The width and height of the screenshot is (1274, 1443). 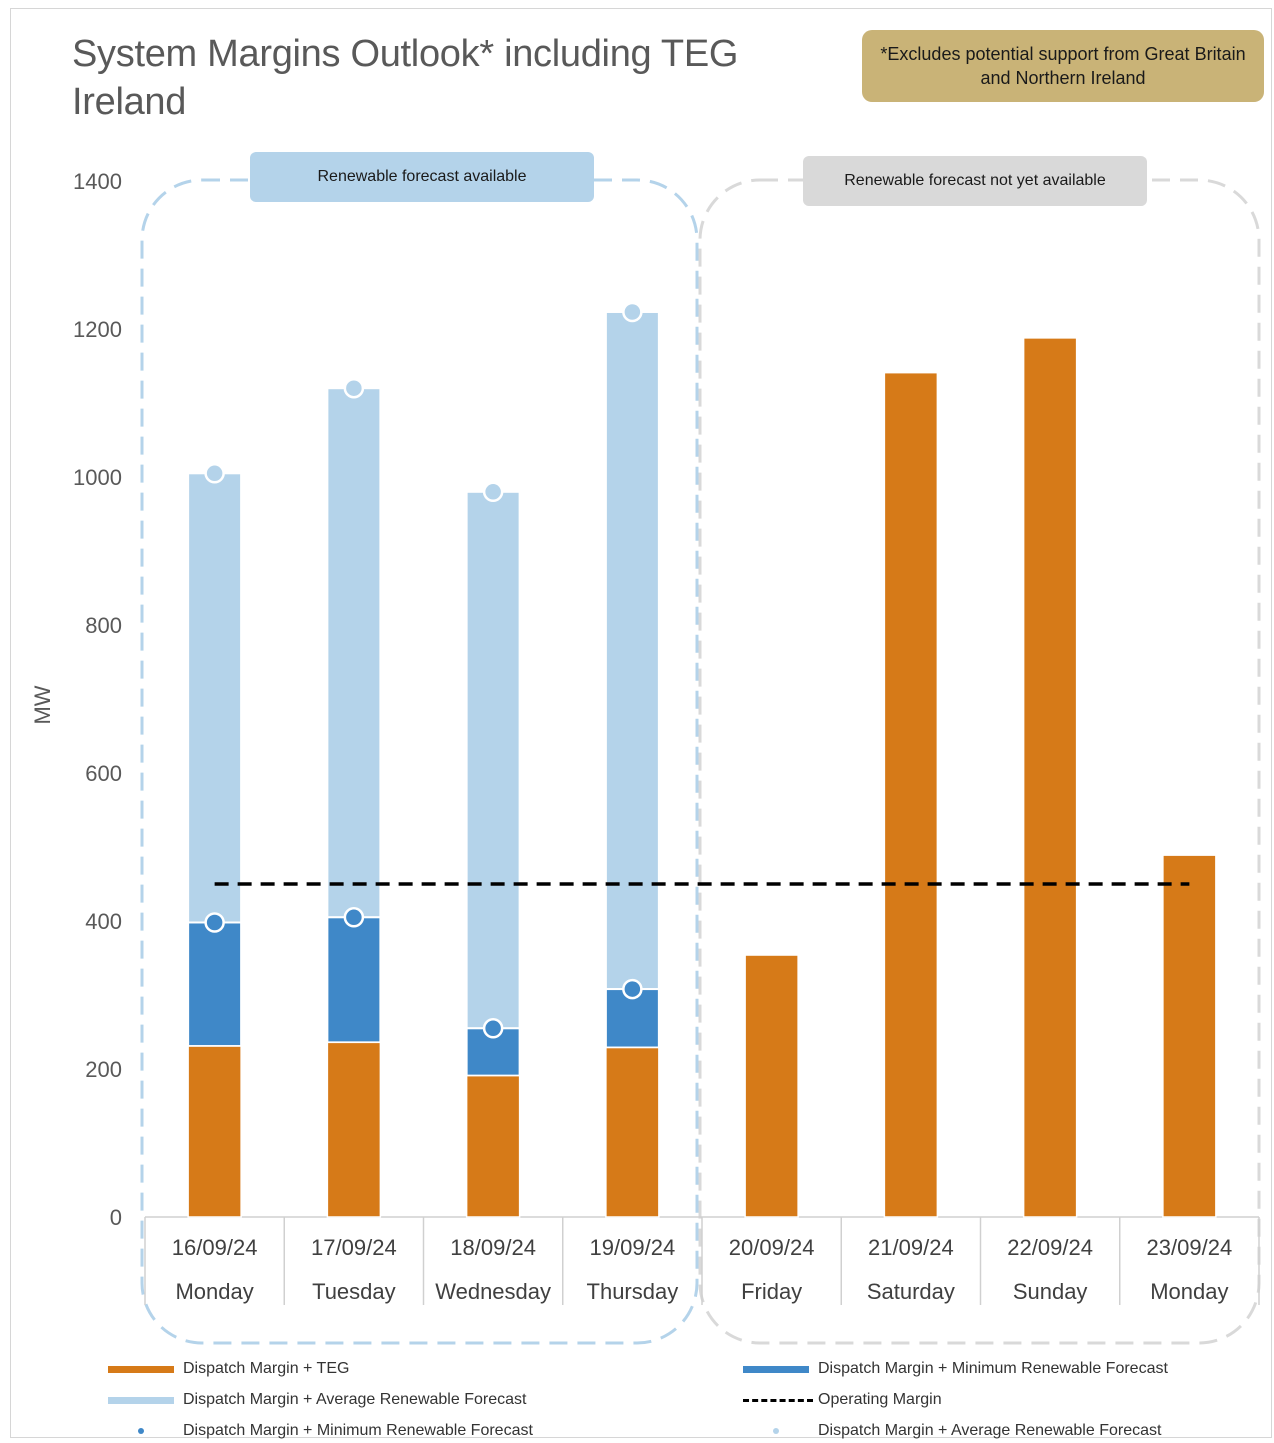 What do you see at coordinates (633, 1291) in the screenshot?
I see `x-tick-day: Thursday` at bounding box center [633, 1291].